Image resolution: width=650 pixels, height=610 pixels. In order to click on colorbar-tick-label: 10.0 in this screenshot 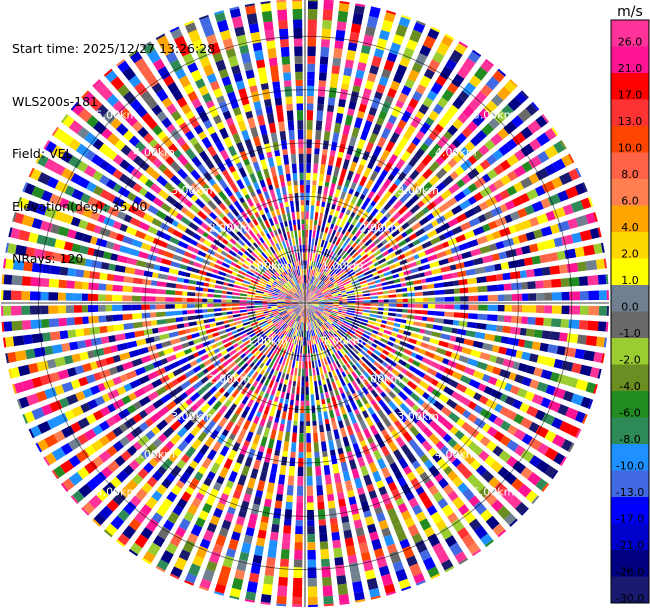, I will do `click(630, 148)`.